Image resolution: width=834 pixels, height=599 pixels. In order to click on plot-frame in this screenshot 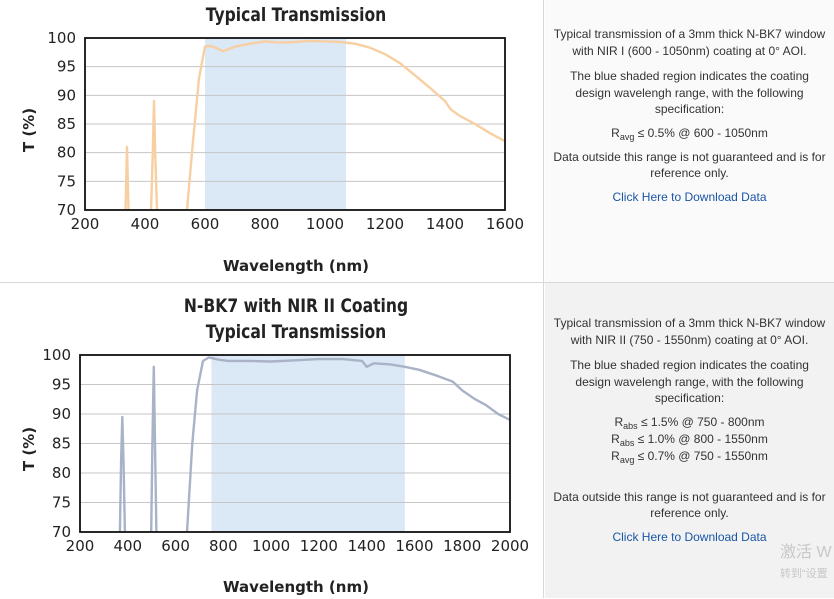, I will do `click(295, 124)`.